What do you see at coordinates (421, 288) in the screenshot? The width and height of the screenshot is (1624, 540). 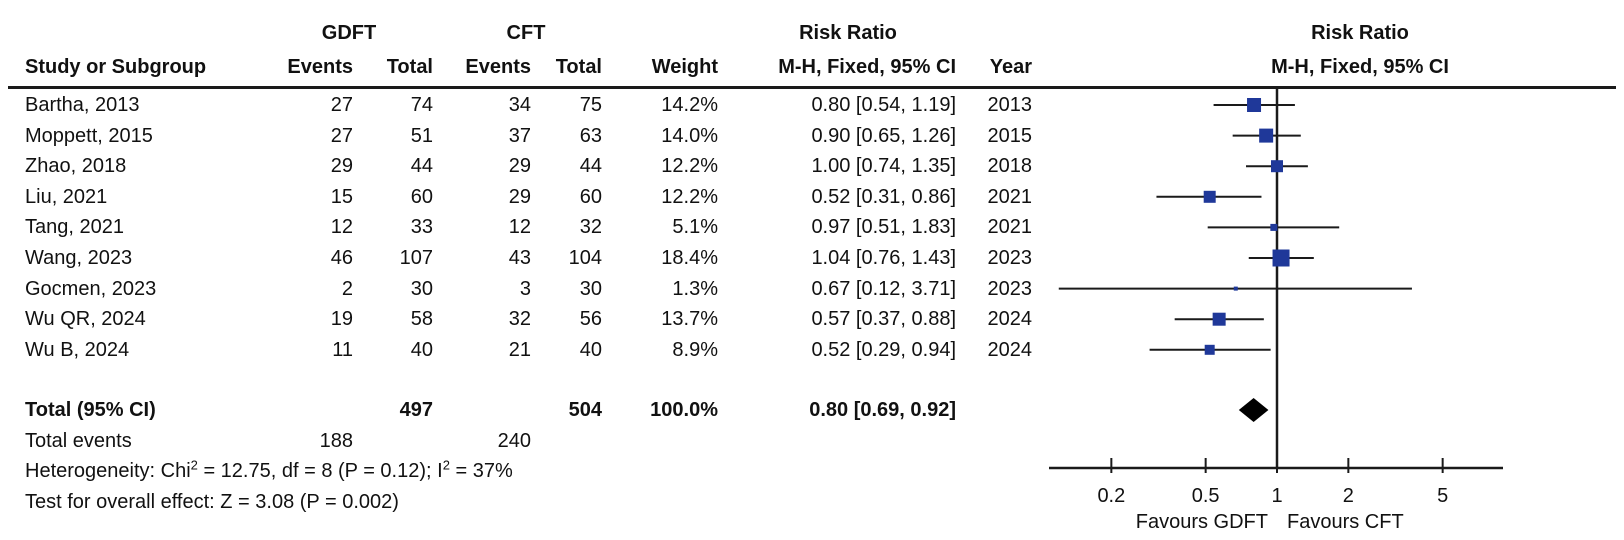 I see `gdft-total: 30` at bounding box center [421, 288].